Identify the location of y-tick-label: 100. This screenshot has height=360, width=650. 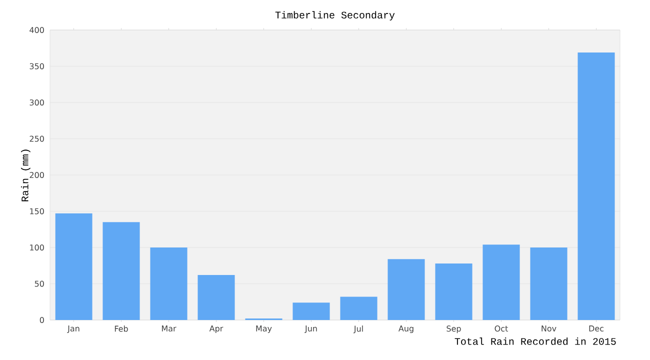
(37, 247).